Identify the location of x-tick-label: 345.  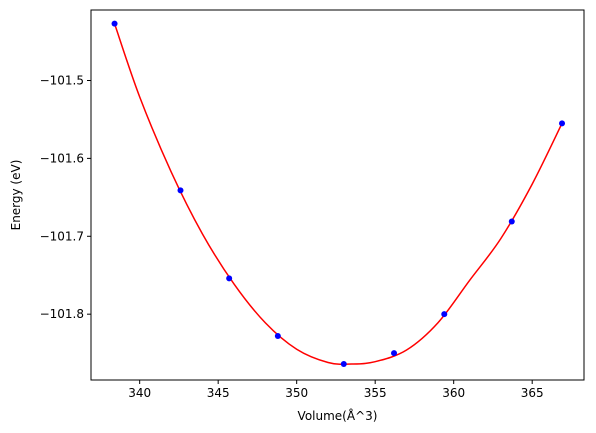
(218, 393).